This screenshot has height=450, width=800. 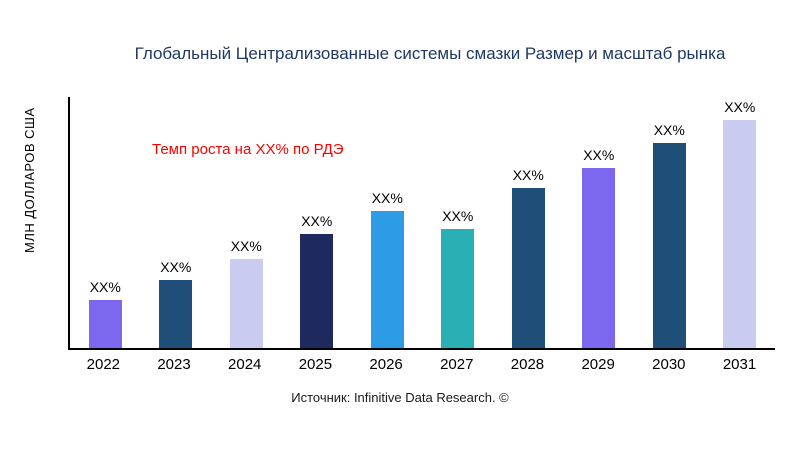 I want to click on x-tick-label: 2031, so click(x=739, y=364).